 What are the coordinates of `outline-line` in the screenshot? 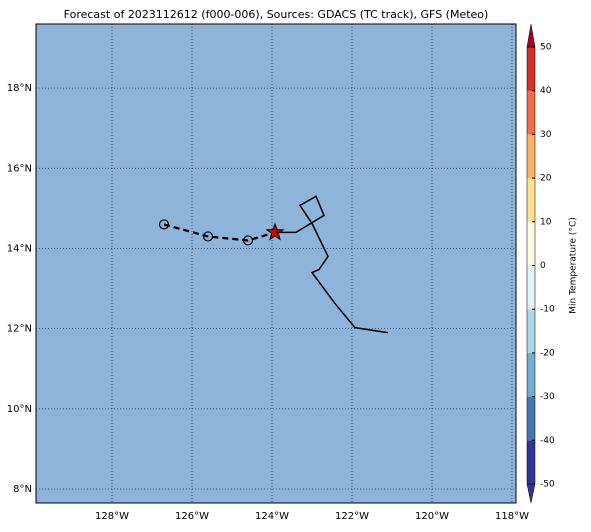 It's located at (332, 264).